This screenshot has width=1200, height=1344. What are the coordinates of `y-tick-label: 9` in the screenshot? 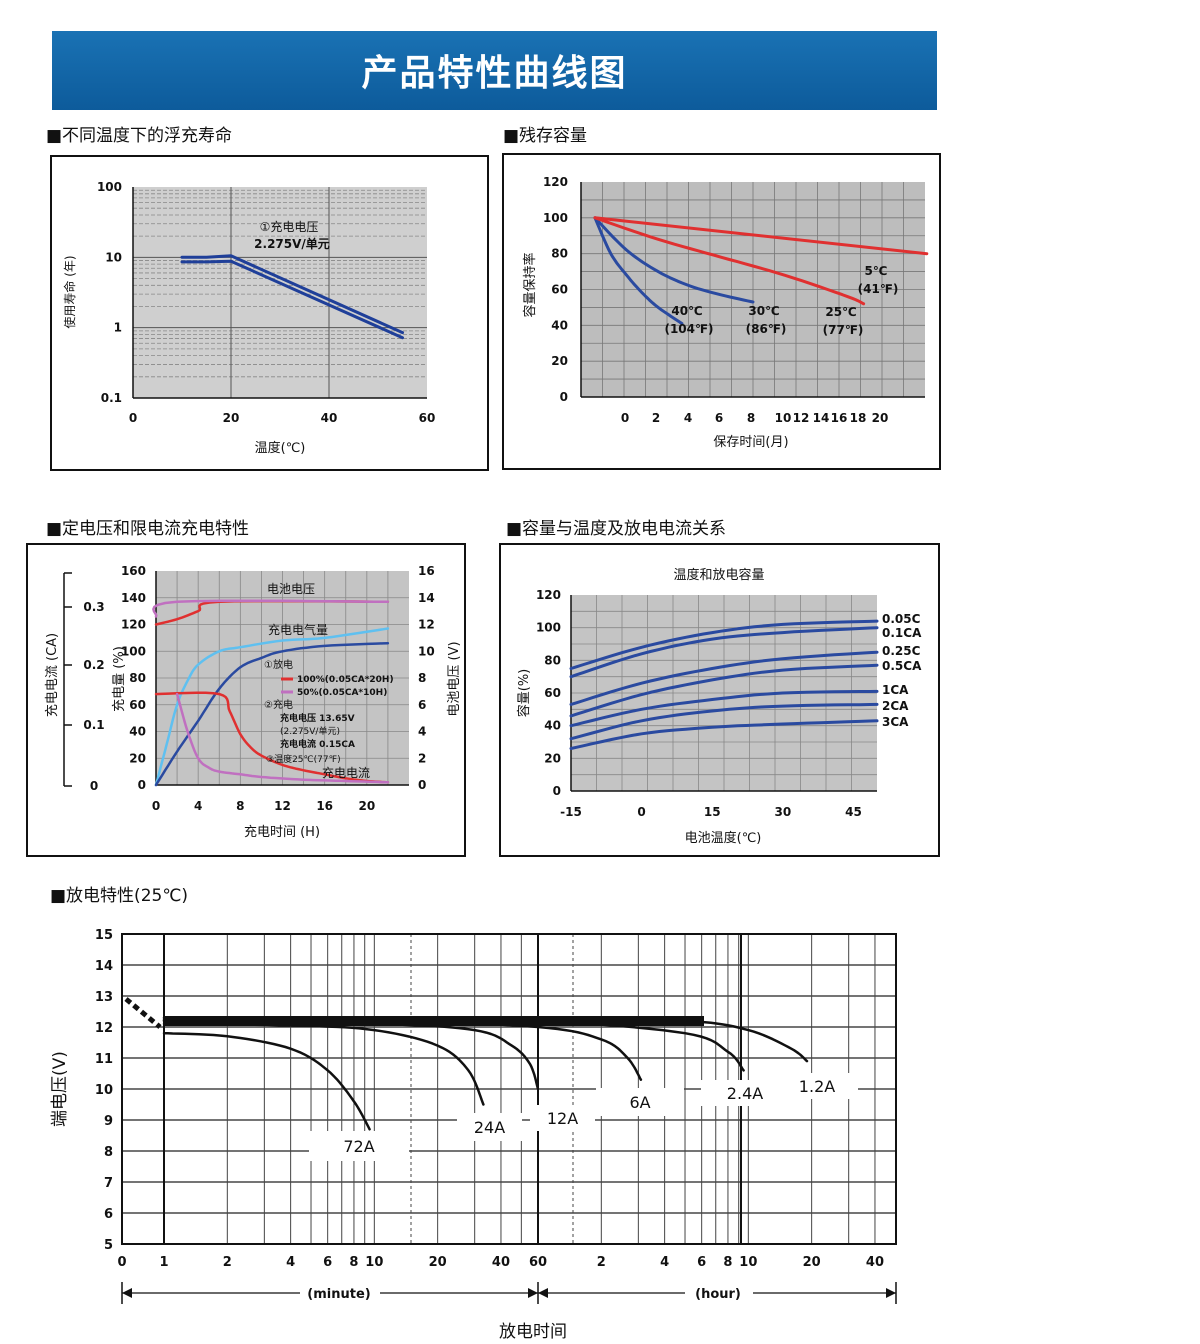 It's located at (108, 1121).